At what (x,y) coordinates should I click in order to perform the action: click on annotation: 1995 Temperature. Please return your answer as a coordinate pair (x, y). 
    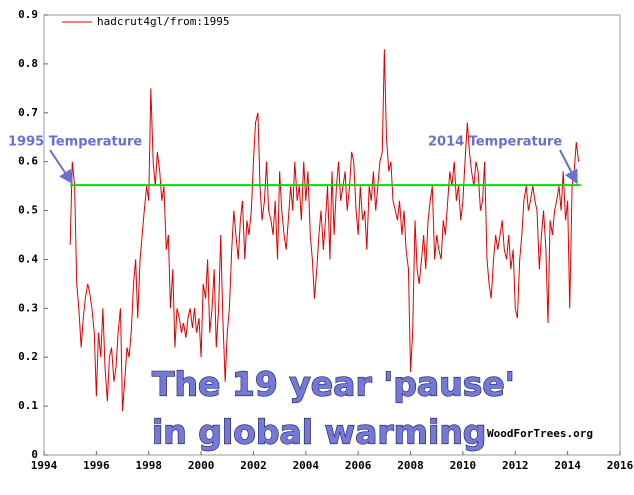
    Looking at the image, I should click on (75, 142).